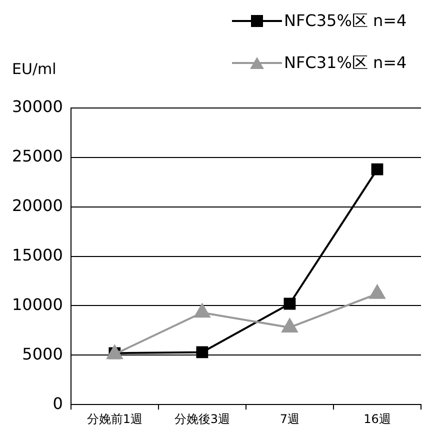 This screenshot has width=439, height=434. What do you see at coordinates (37, 254) in the screenshot?
I see `y-tick-label: 15000` at bounding box center [37, 254].